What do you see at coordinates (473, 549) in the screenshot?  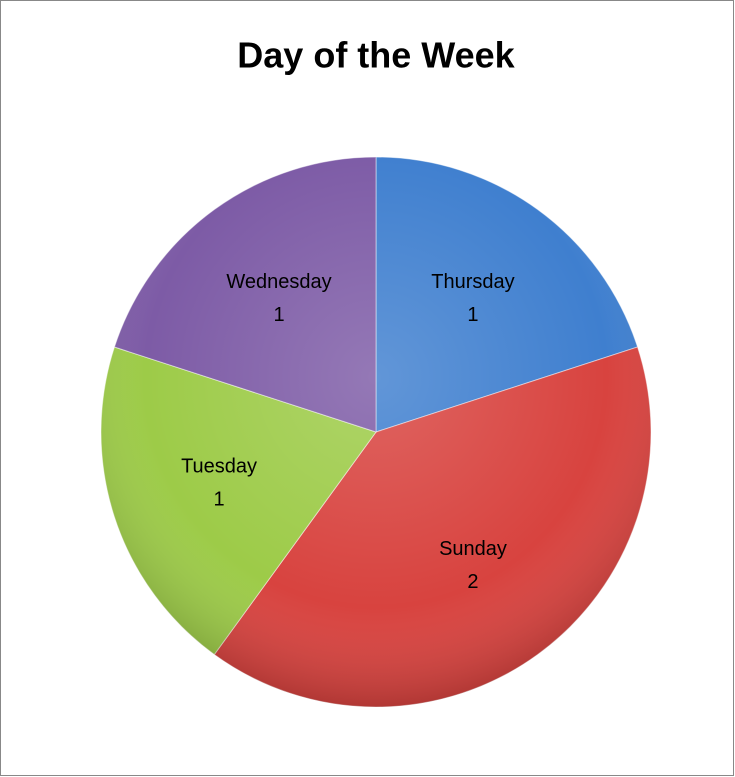 I see `slice-category-label: Sunday` at bounding box center [473, 549].